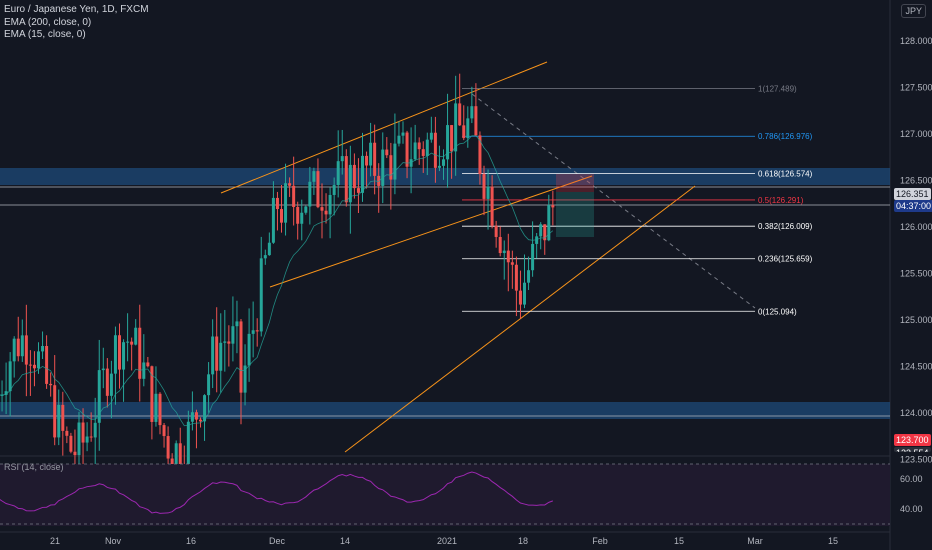 Image resolution: width=932 pixels, height=550 pixels. What do you see at coordinates (916, 227) in the screenshot?
I see `price-tick-label: 126.000` at bounding box center [916, 227].